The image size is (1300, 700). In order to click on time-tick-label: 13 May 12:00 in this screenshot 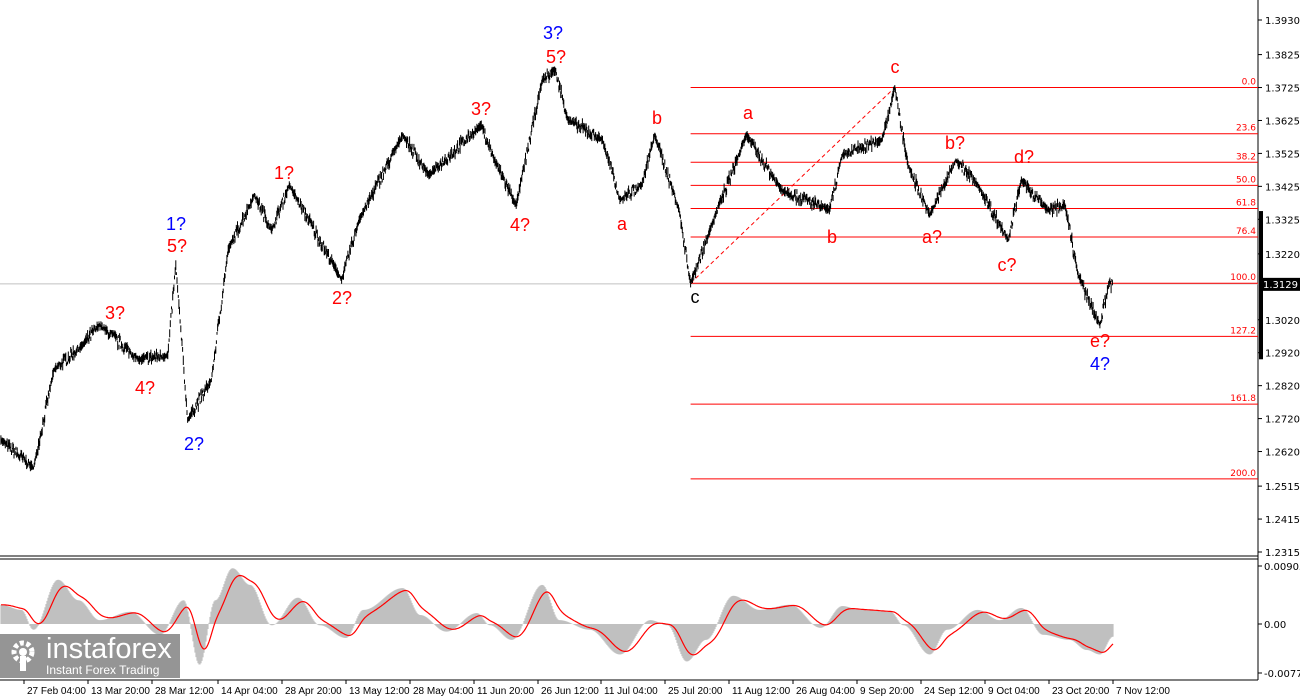, I will do `click(379, 691)`.